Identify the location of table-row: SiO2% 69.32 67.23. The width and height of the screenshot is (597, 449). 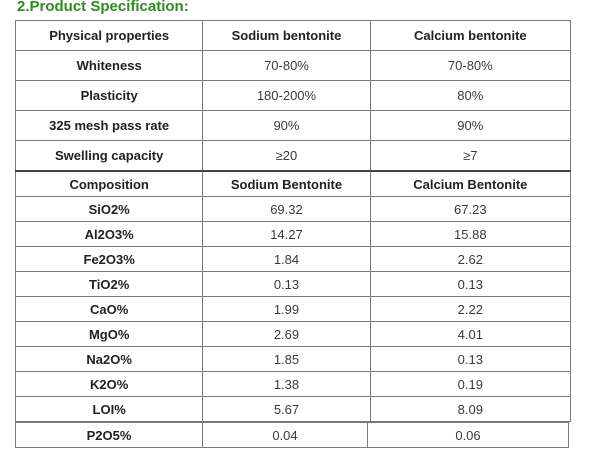
(293, 209).